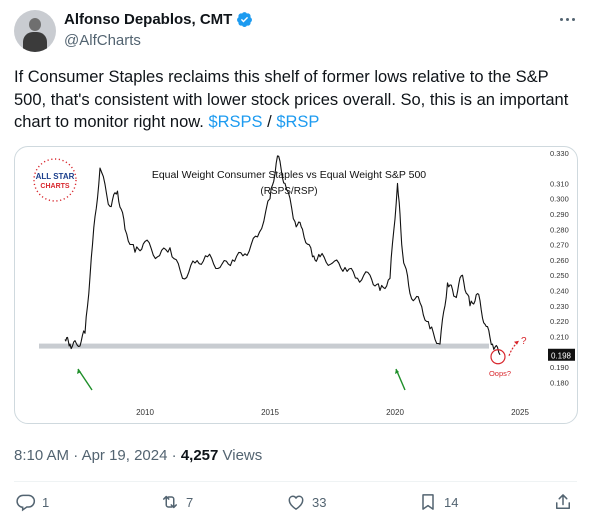  What do you see at coordinates (298, 122) in the screenshot?
I see `cashtag-rsp: $RSP` at bounding box center [298, 122].